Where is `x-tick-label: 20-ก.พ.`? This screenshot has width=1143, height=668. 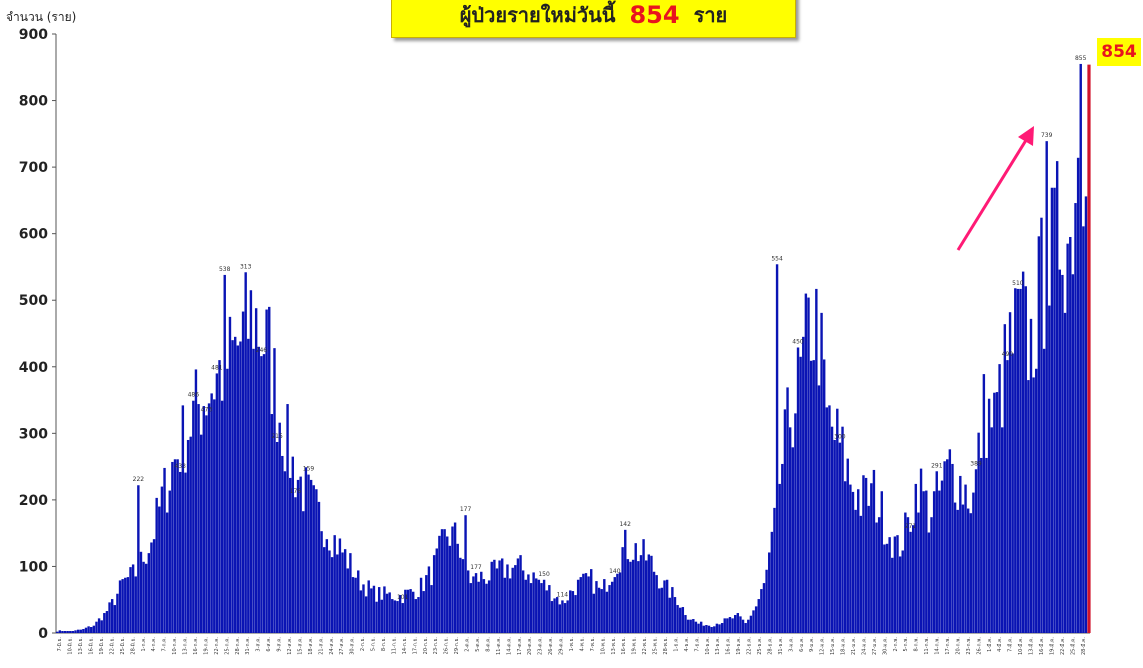
x-tick-label: 20-ก.พ. is located at coordinates (958, 646).